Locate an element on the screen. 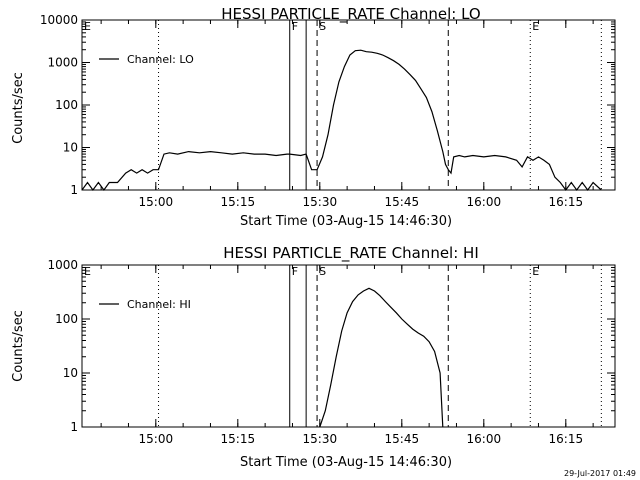 Image resolution: width=640 pixels, height=480 pixels. legend-entry: Channel: HI is located at coordinates (159, 304).